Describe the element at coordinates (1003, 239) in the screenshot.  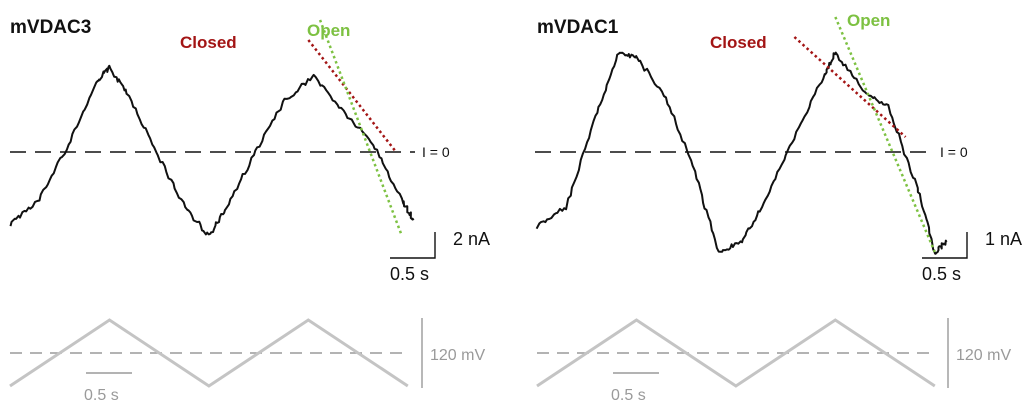
I see `current-scale-label: 1 nA` at that location.